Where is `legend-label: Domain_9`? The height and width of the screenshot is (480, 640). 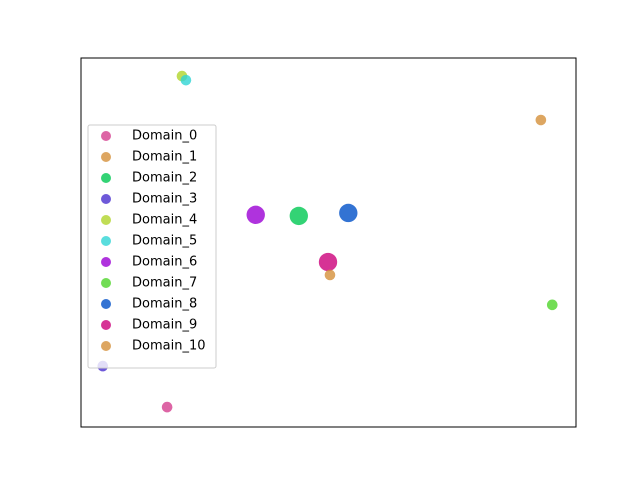
legend-label: Domain_9 is located at coordinates (164, 325).